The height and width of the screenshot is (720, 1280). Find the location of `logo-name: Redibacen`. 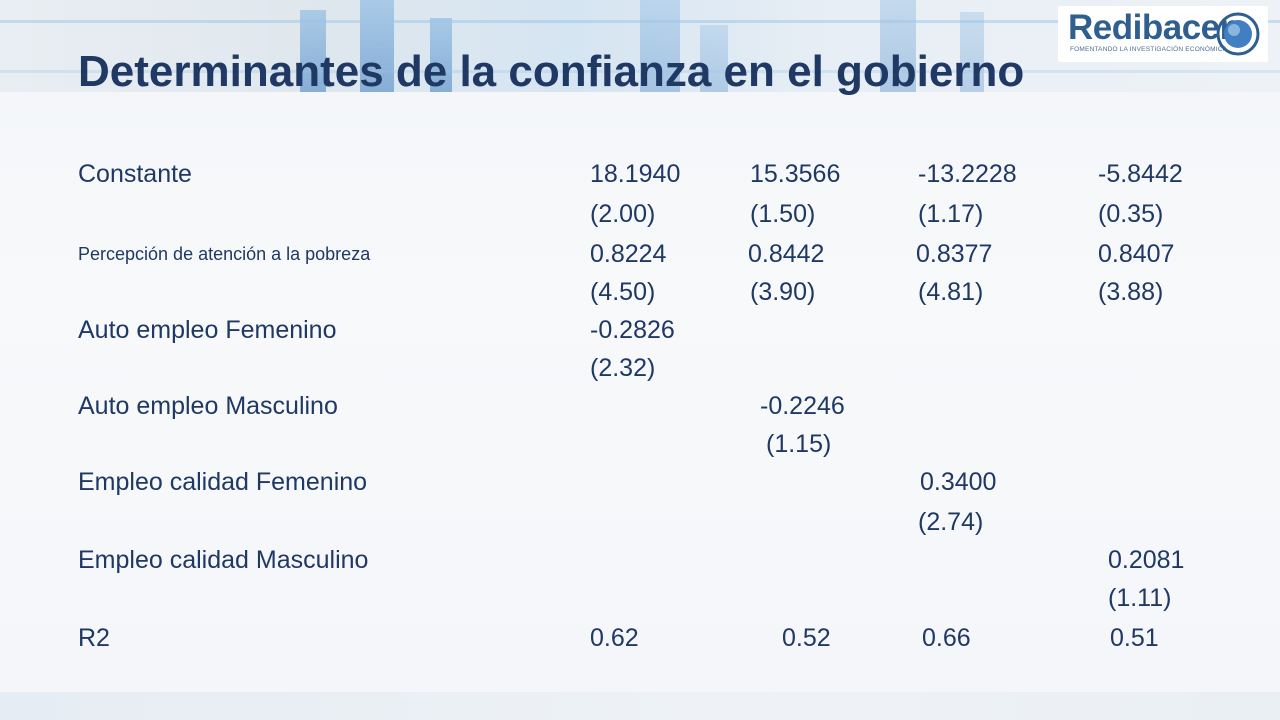

logo-name: Redibacen is located at coordinates (1154, 27).